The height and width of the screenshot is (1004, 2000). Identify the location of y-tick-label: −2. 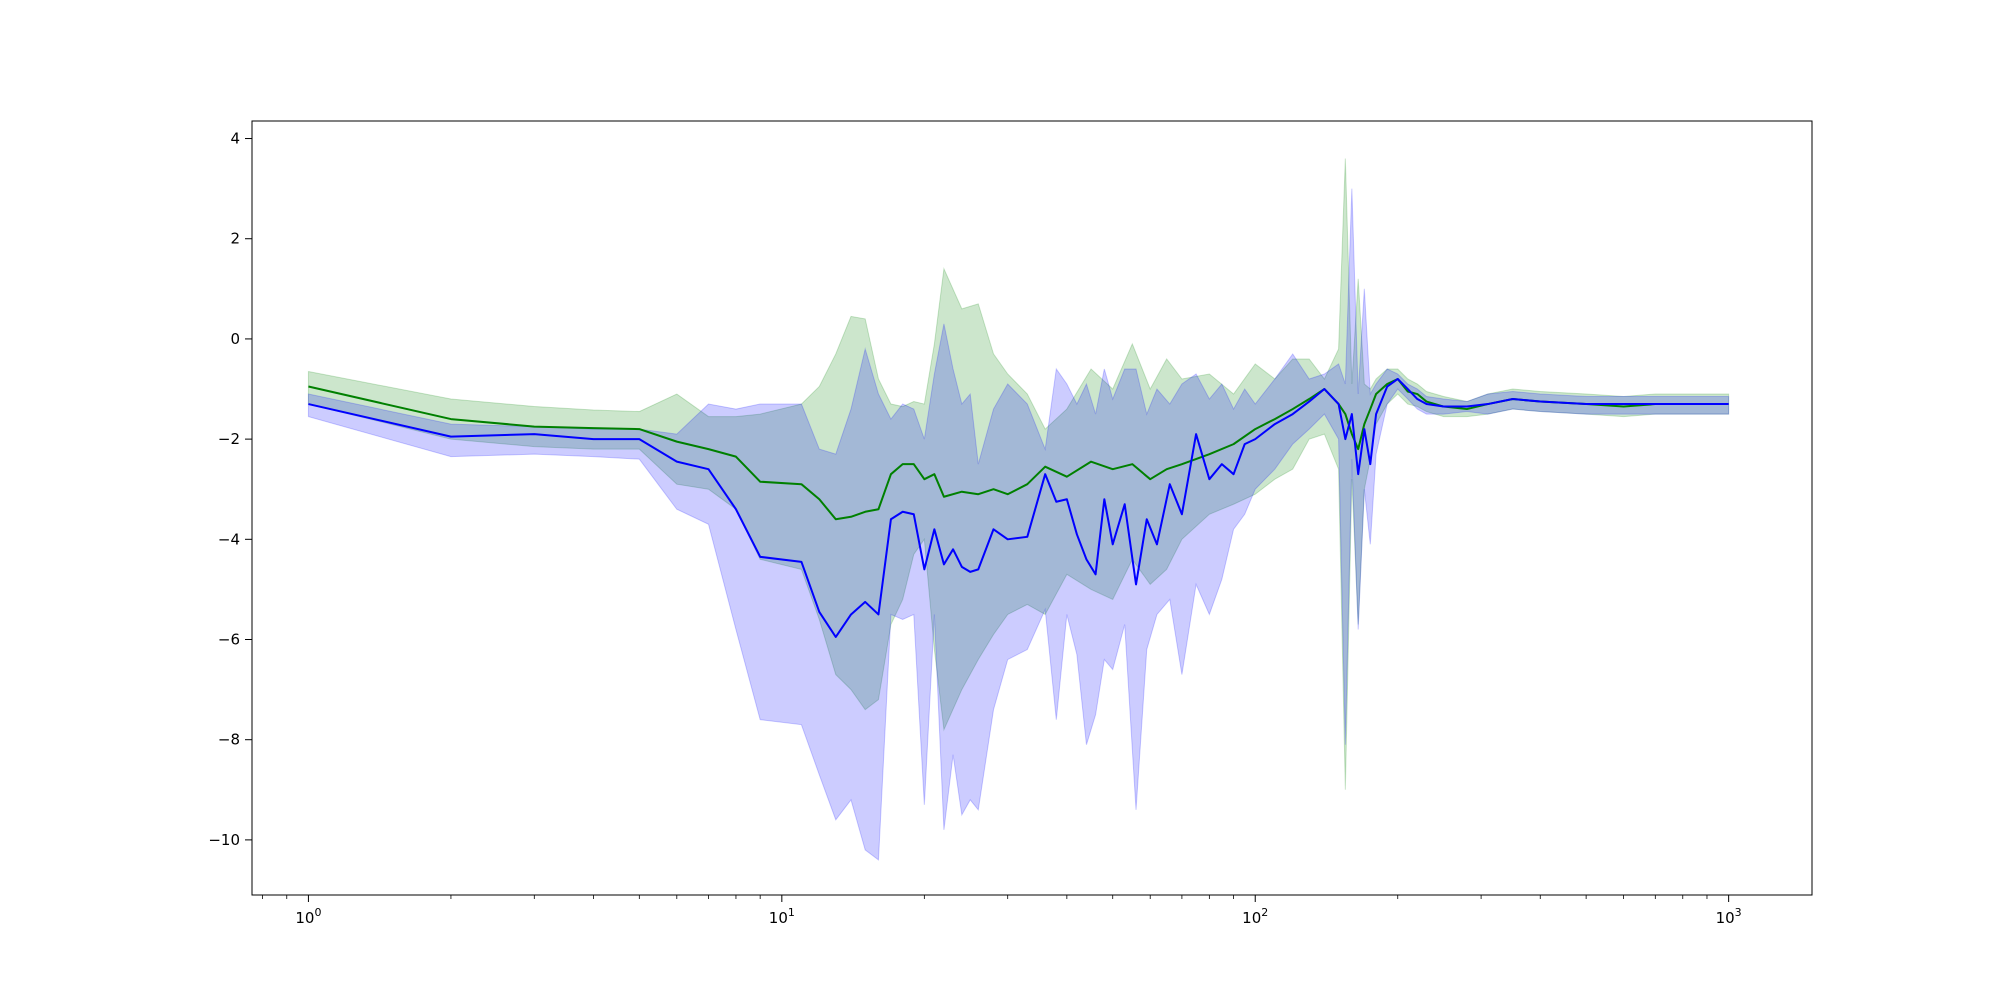
(229, 439).